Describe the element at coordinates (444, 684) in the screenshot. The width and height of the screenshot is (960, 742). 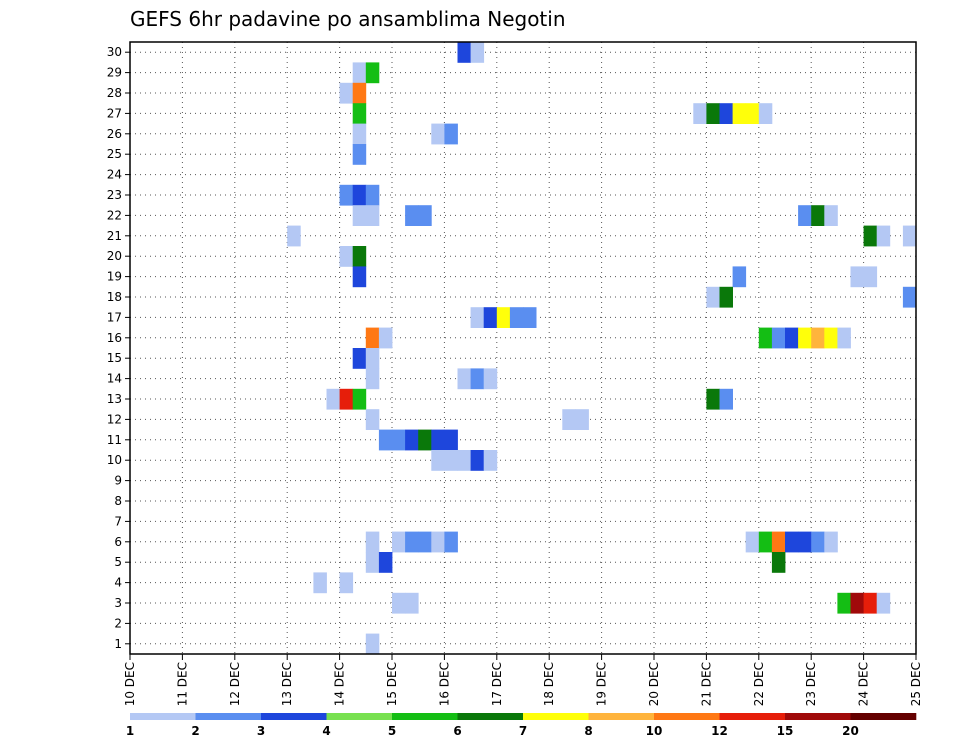
I see `x-tick-label: 16 DEC` at that location.